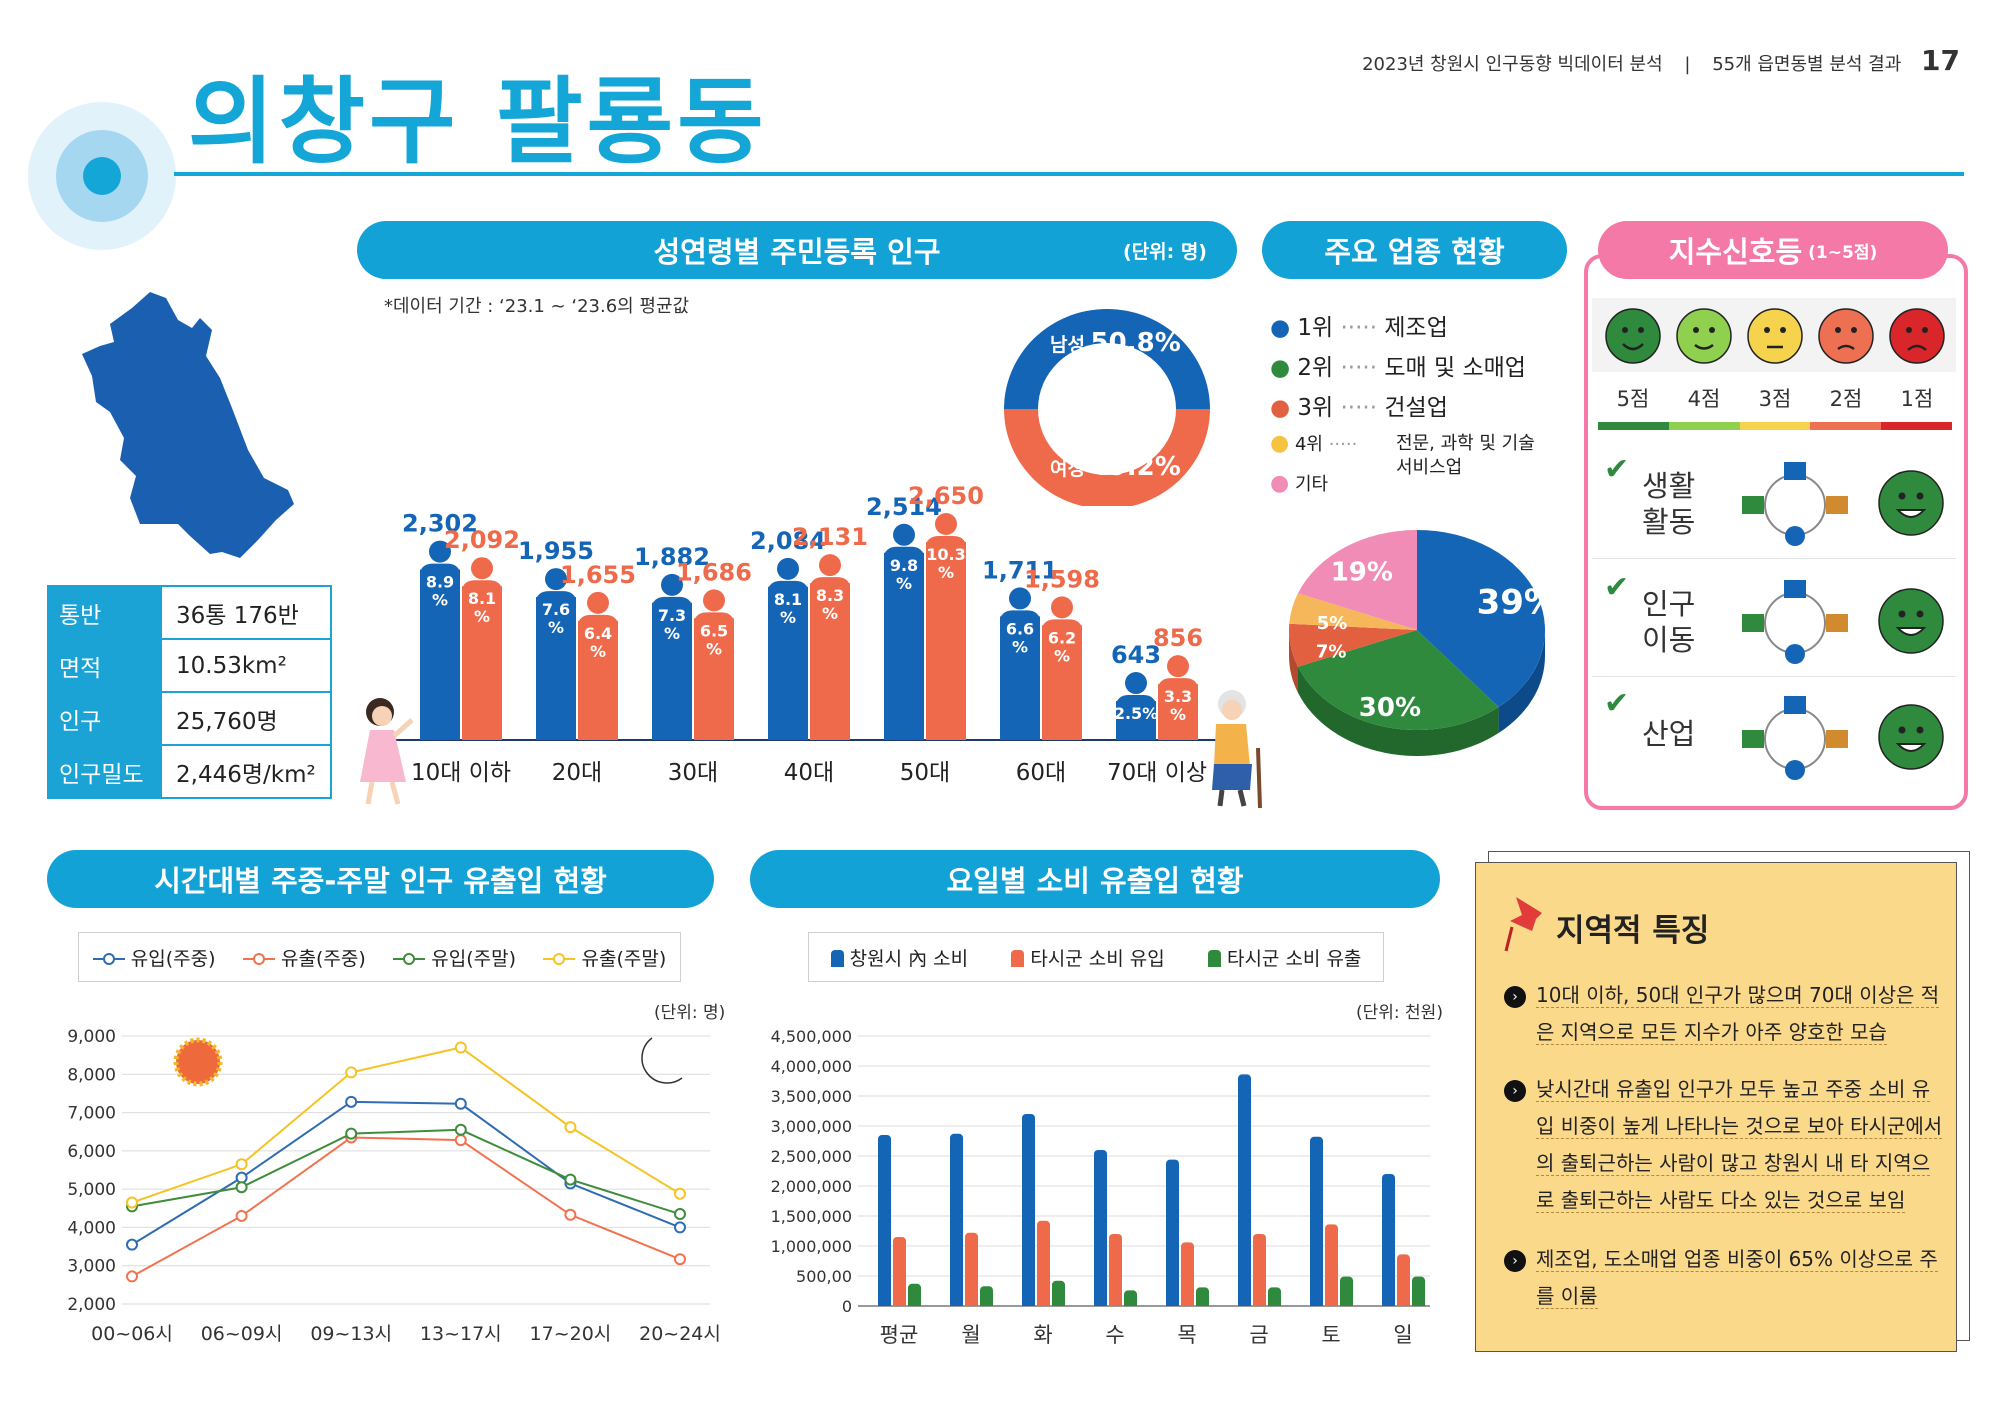 The image size is (2000, 1414). What do you see at coordinates (1399, 1013) in the screenshot?
I see `weekday-unit: (단위: 천원)` at bounding box center [1399, 1013].